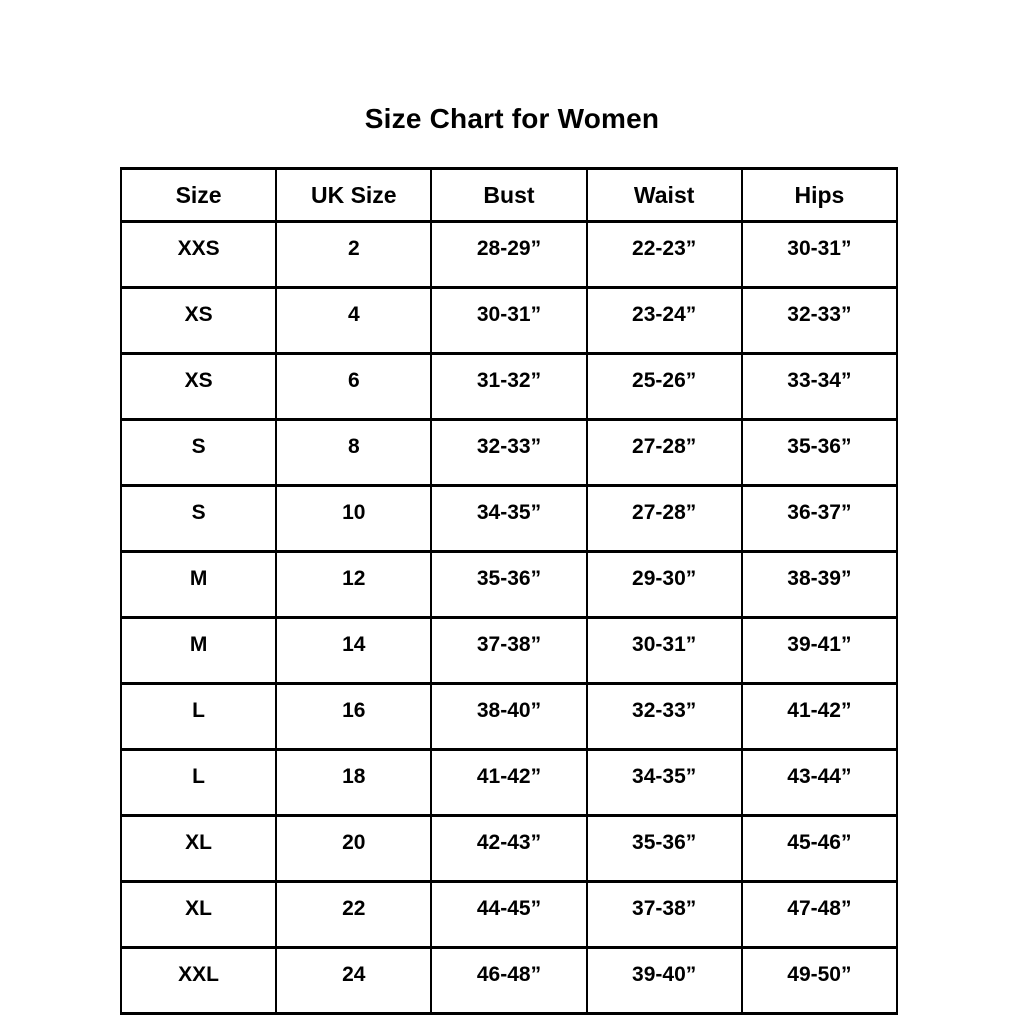  I want to click on table-cell: 42-43”, so click(509, 848).